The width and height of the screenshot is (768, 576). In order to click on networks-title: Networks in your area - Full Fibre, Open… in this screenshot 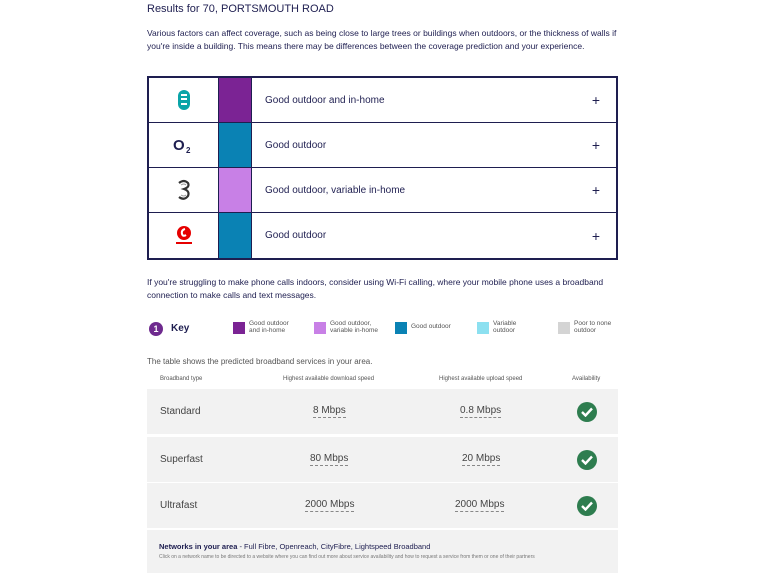, I will do `click(294, 546)`.